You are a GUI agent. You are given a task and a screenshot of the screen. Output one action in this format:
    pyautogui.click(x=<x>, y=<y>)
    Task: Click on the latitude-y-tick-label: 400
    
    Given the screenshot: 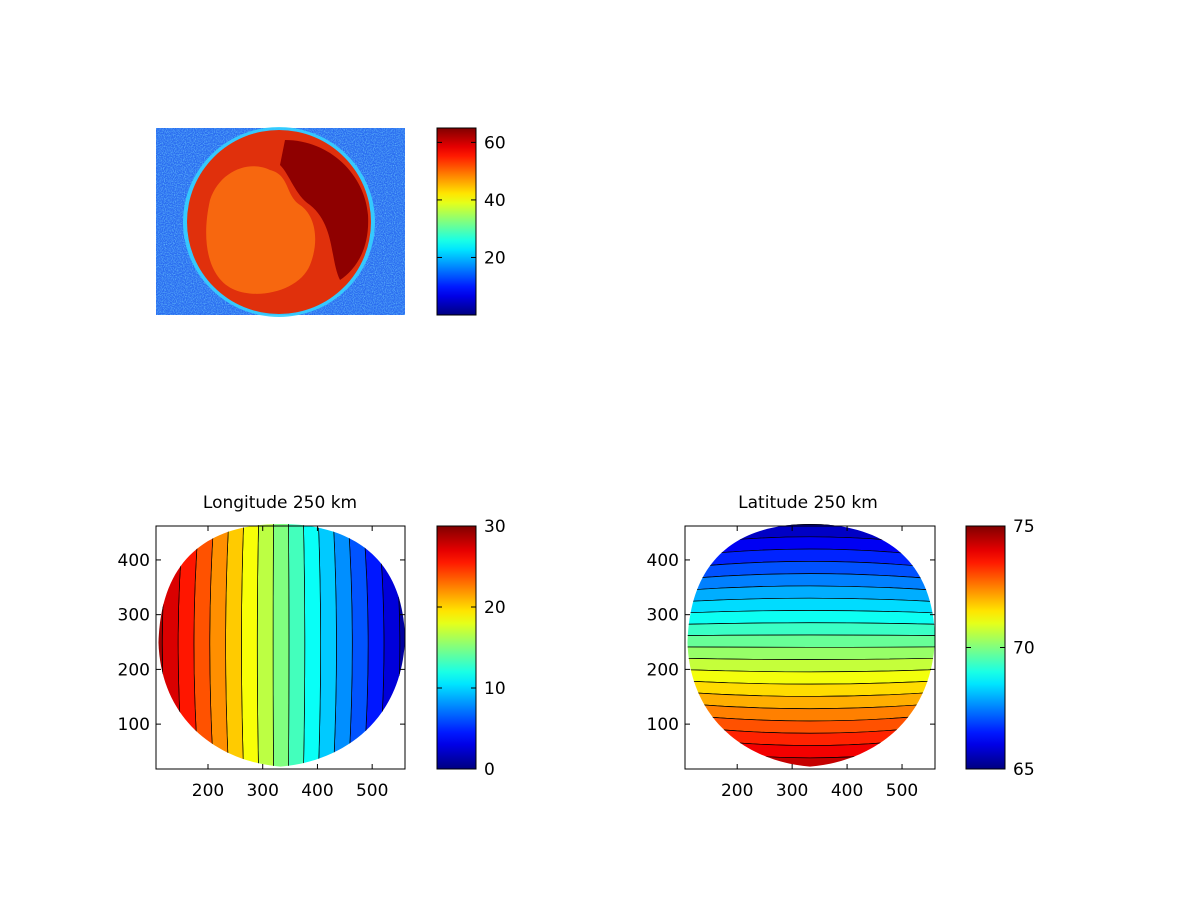 What is the action you would take?
    pyautogui.click(x=663, y=561)
    